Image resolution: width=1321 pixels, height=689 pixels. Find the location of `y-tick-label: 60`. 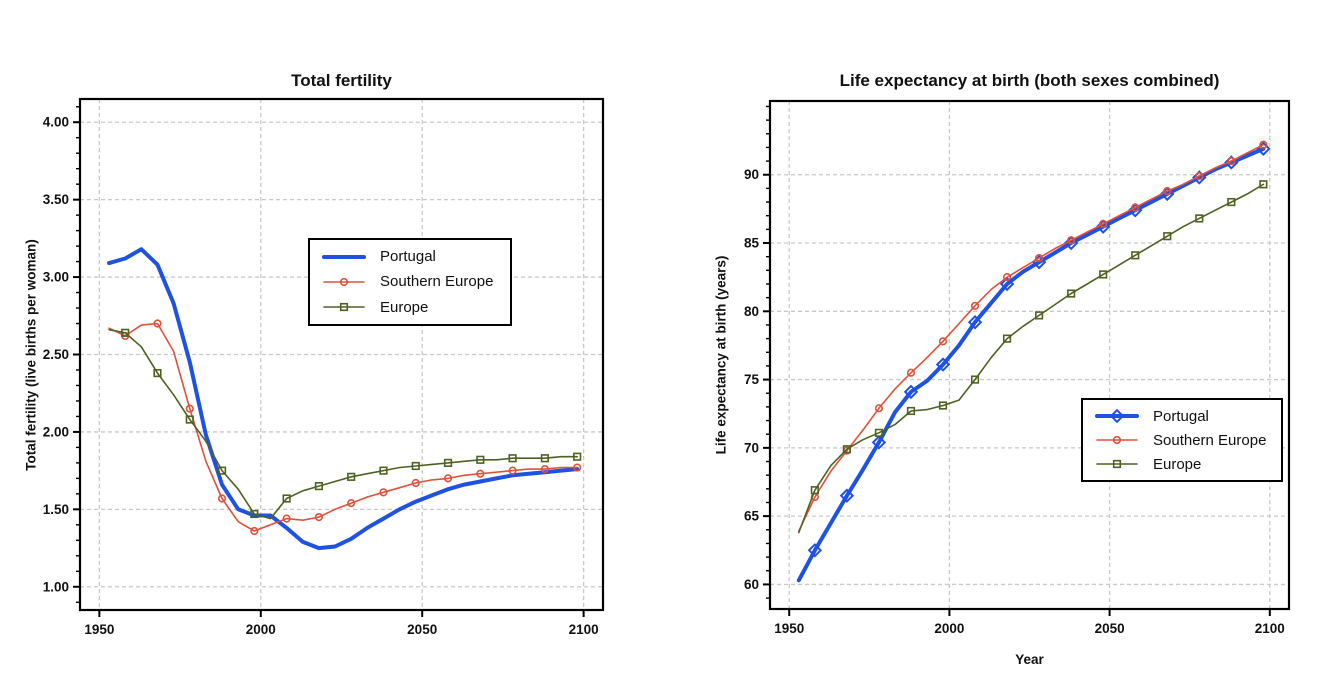

y-tick-label: 60 is located at coordinates (751, 584).